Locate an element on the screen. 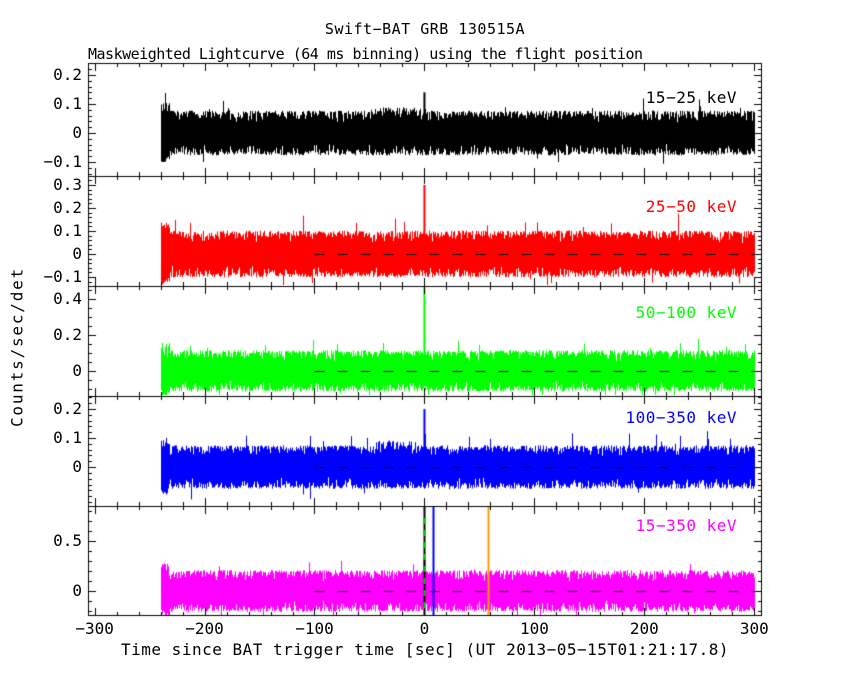 The width and height of the screenshot is (850, 680). x-tick-label: −100 is located at coordinates (314, 628).